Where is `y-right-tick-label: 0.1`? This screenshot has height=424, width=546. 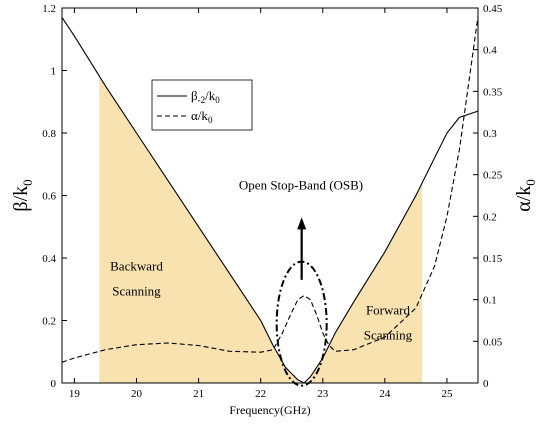 y-right-tick-label: 0.1 is located at coordinates (490, 301).